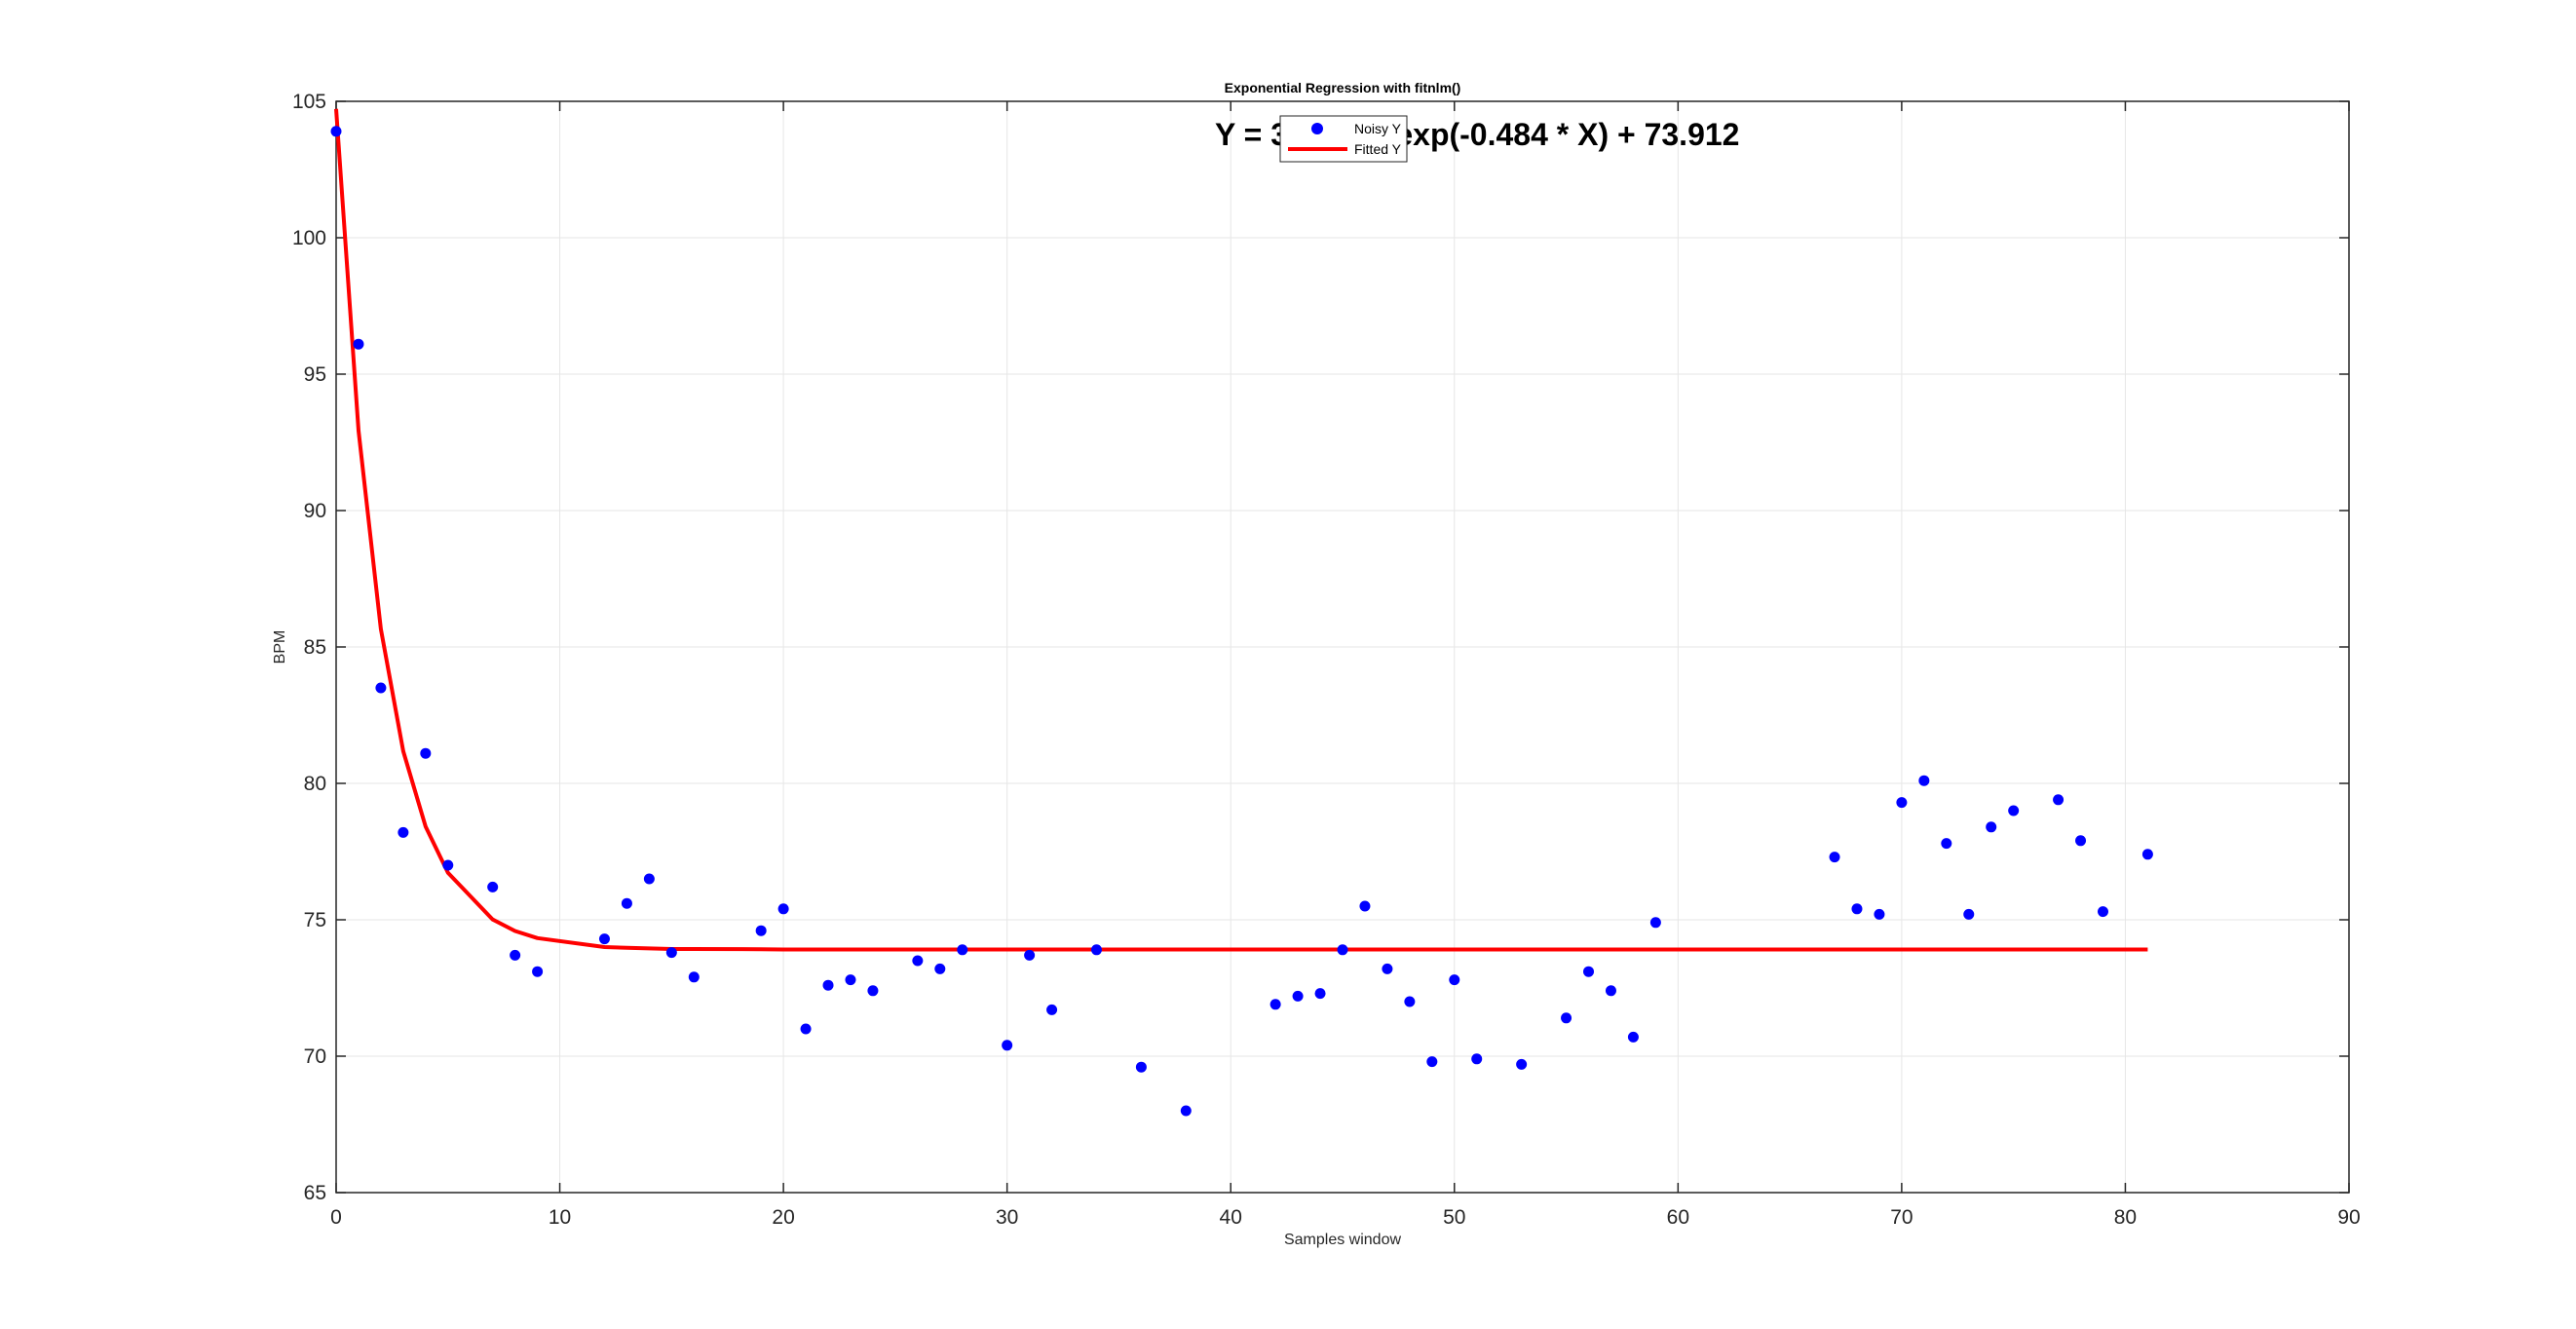  Describe the element at coordinates (1343, 87) in the screenshot. I see `chart-title: Exponential Regression with fitnlm()` at that location.